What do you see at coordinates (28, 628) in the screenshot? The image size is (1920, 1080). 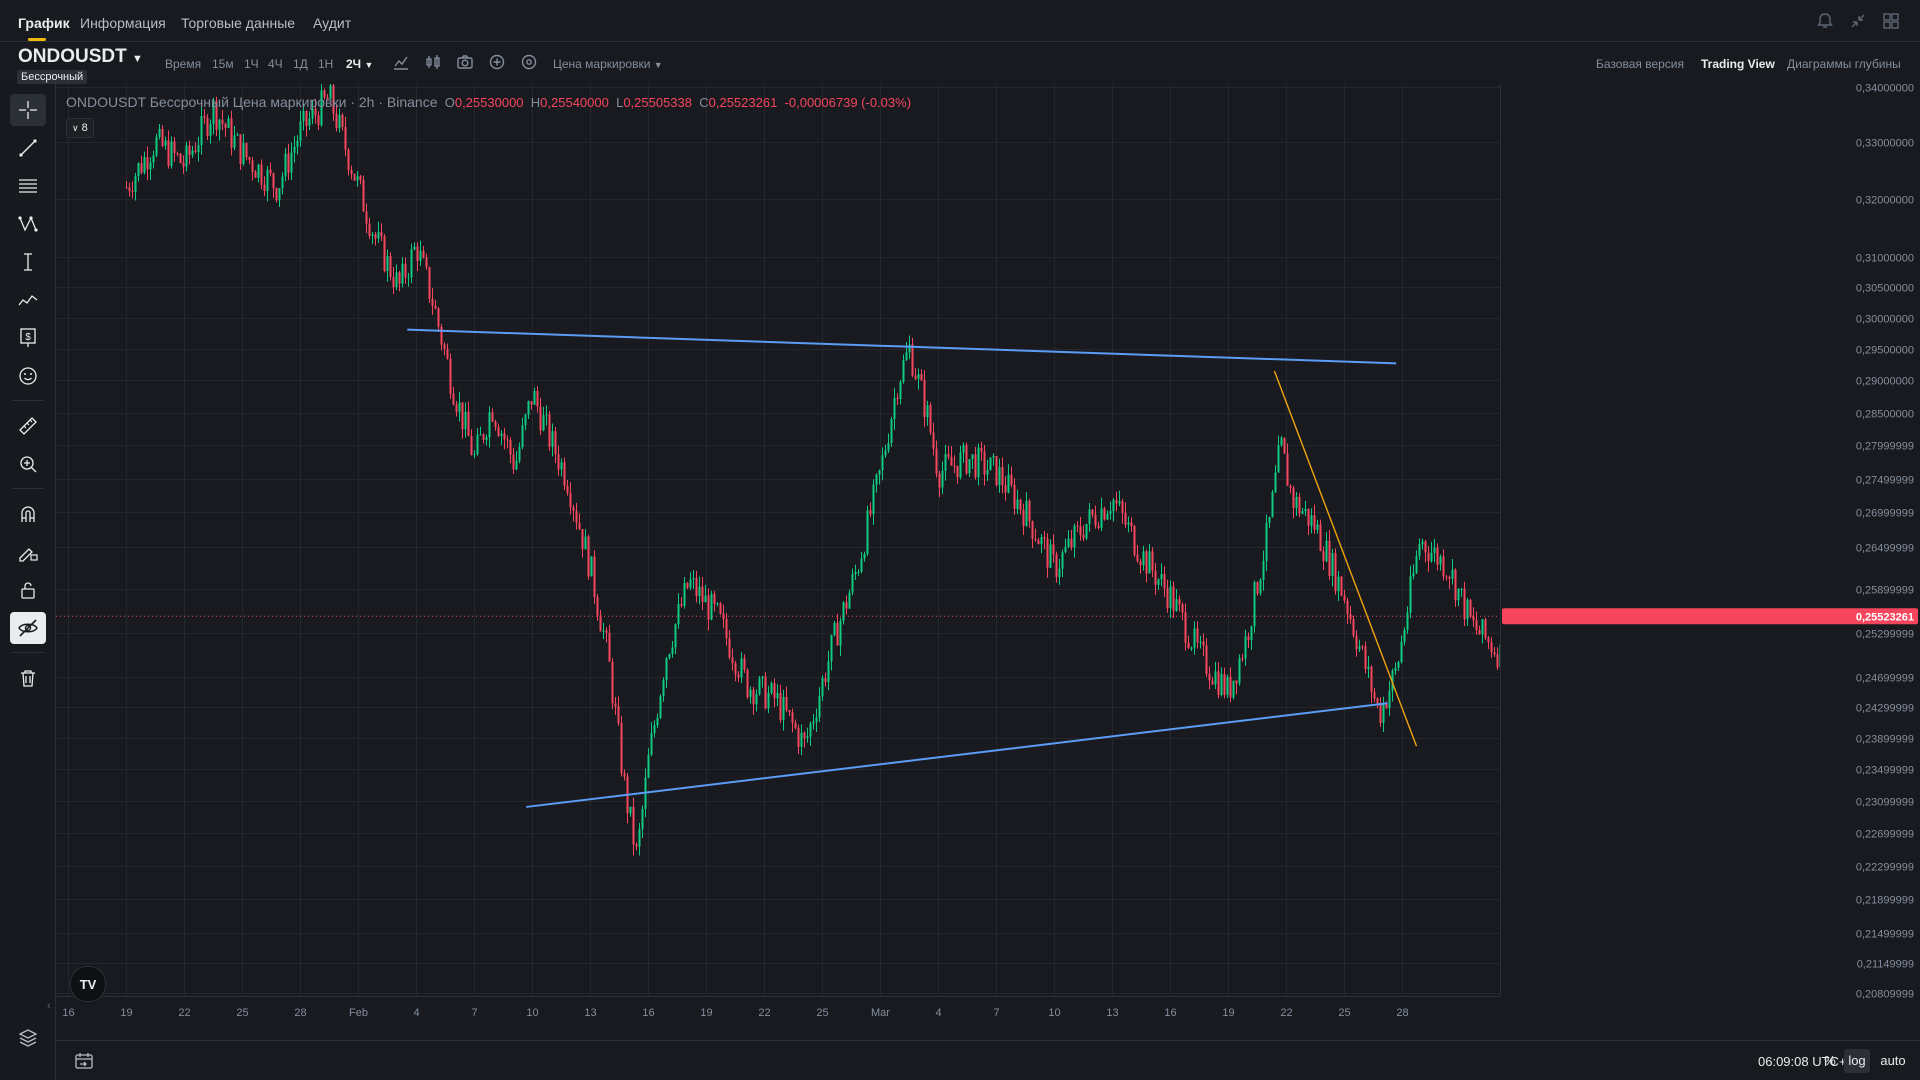 I see `hide-drawings-tool` at bounding box center [28, 628].